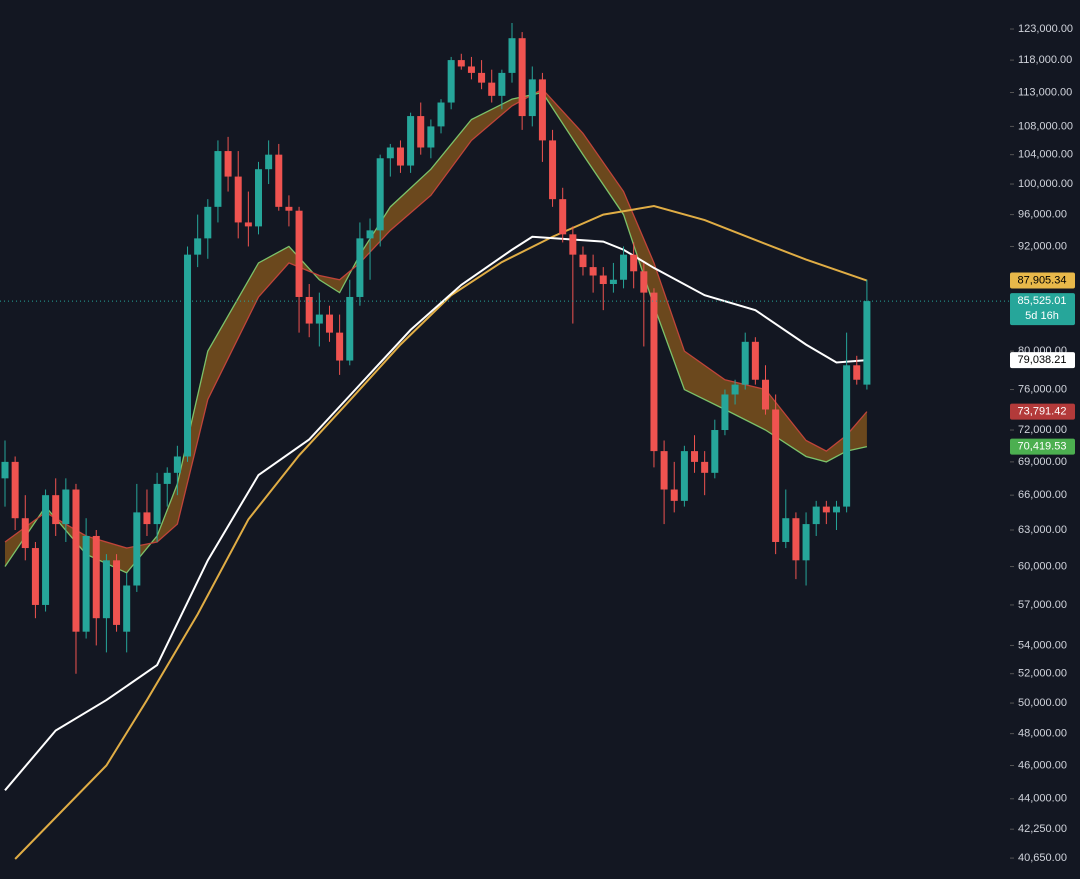 The height and width of the screenshot is (879, 1080). Describe the element at coordinates (1042, 765) in the screenshot. I see `y-tick-label: 46,000.00` at that location.